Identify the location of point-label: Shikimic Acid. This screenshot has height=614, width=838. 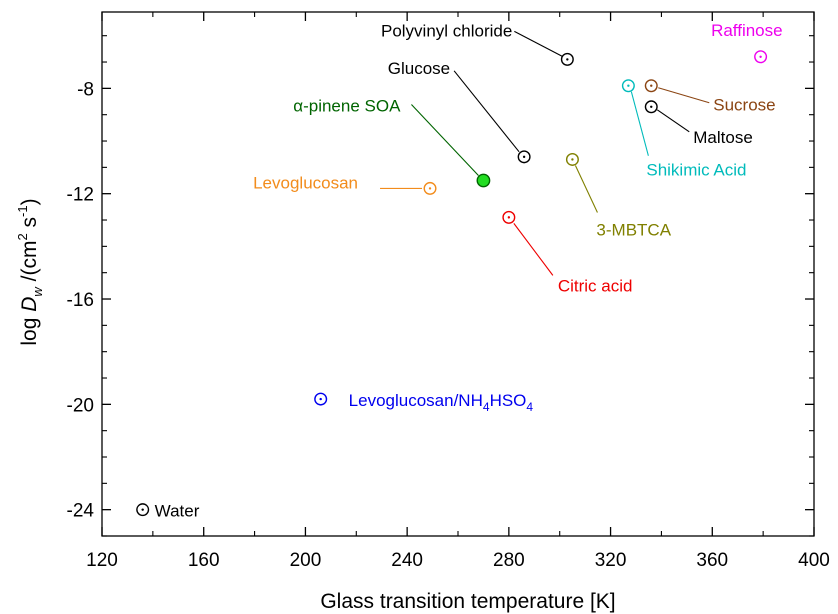
(696, 170).